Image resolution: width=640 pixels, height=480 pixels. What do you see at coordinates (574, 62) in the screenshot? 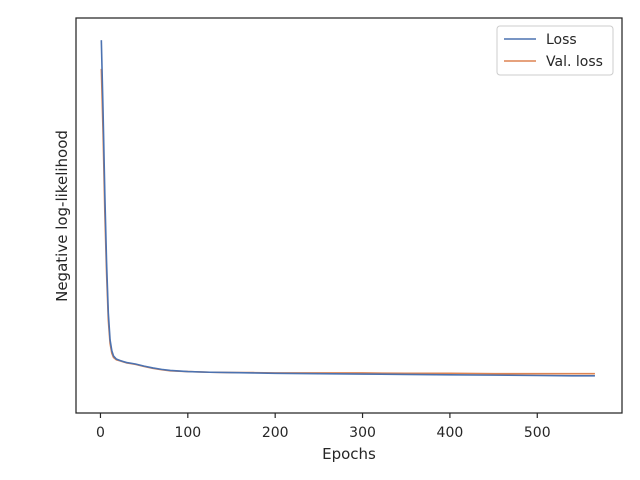
I see `legend-label-val-loss: Val. loss` at bounding box center [574, 62].